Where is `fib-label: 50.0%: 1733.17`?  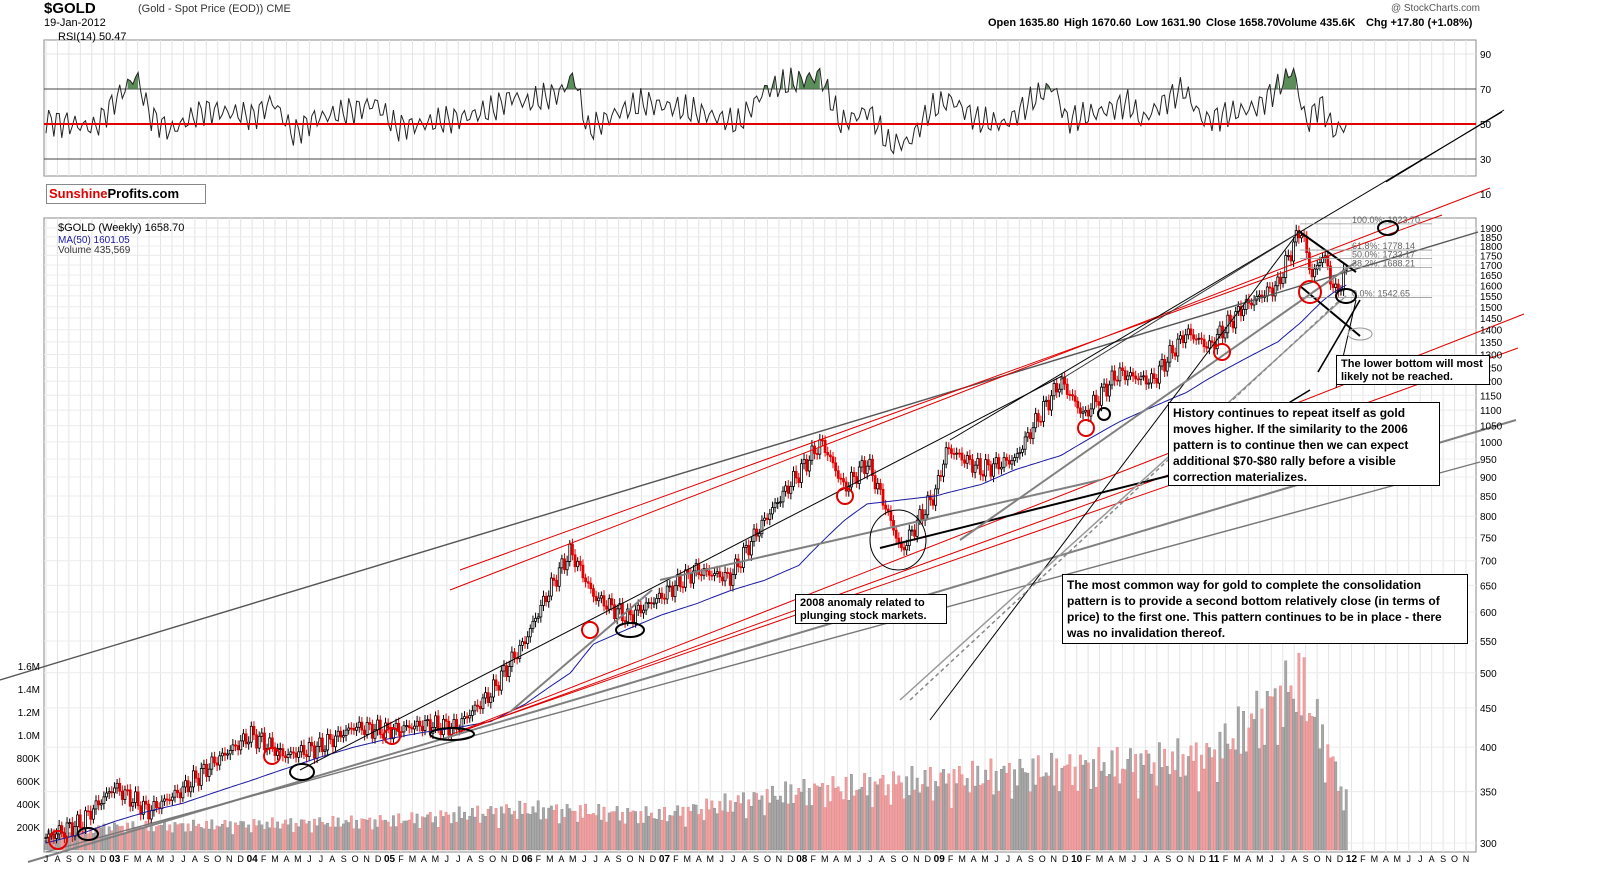
fib-label: 50.0%: 1733.17 is located at coordinates (1383, 255).